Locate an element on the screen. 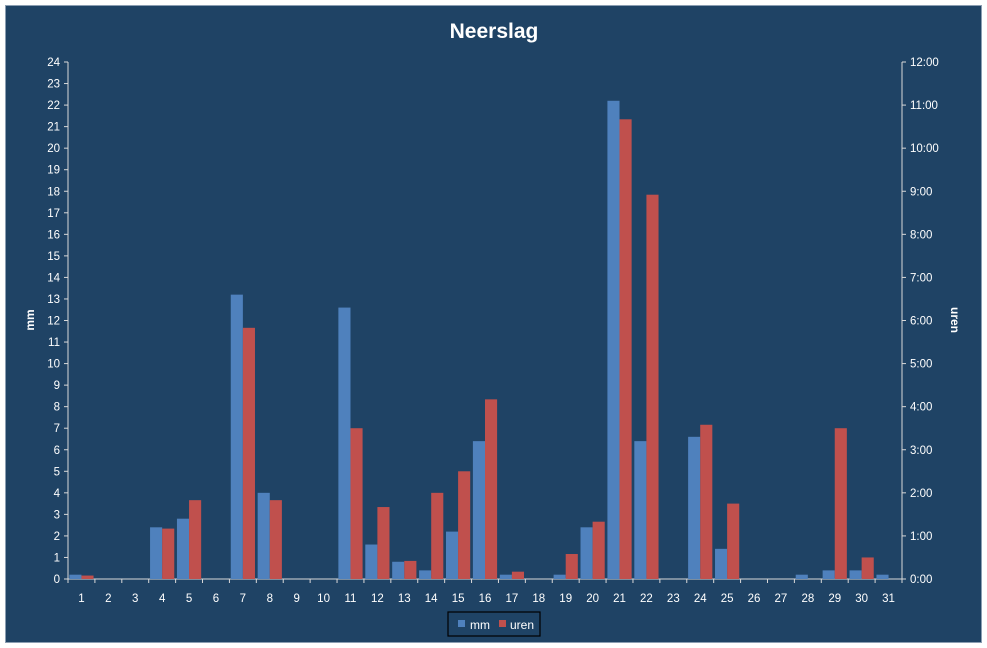 This screenshot has width=987, height=648. left-tick-label: 4 is located at coordinates (57, 494).